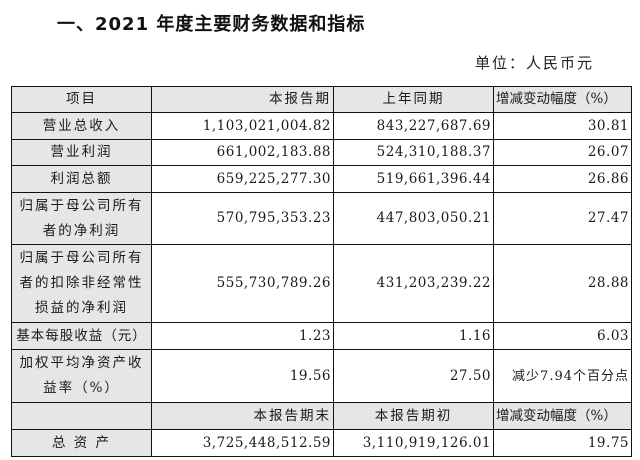 The height and width of the screenshot is (460, 640). I want to click on row-label: 总 资 产, so click(81, 443).